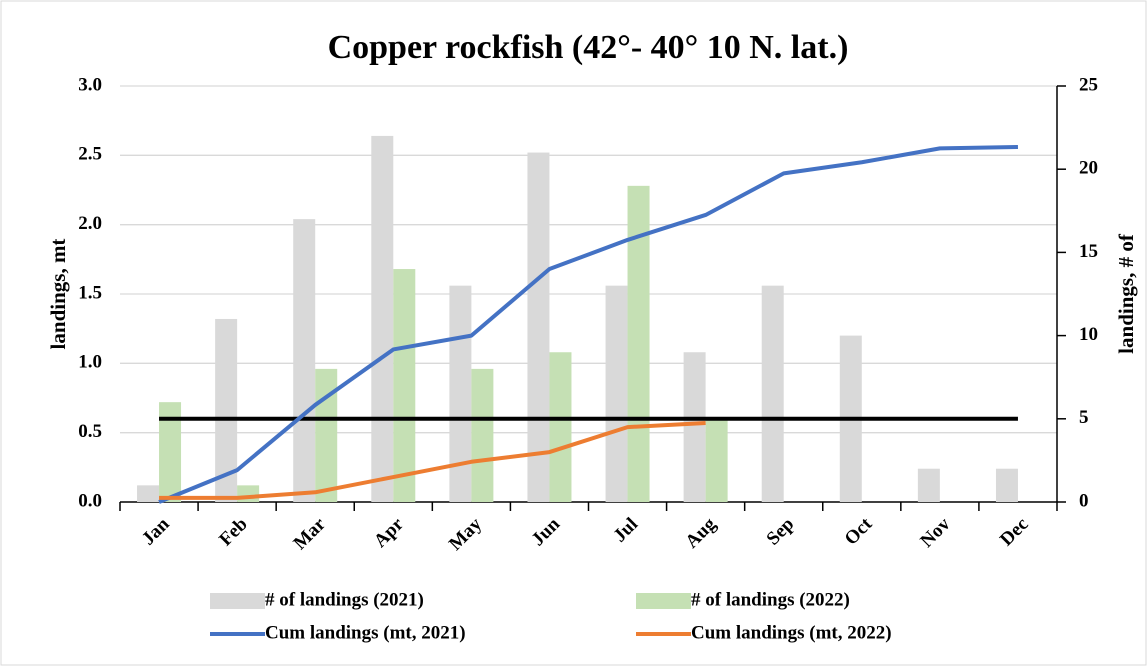 This screenshot has height=666, width=1147. I want to click on line-series, so click(432, 460).